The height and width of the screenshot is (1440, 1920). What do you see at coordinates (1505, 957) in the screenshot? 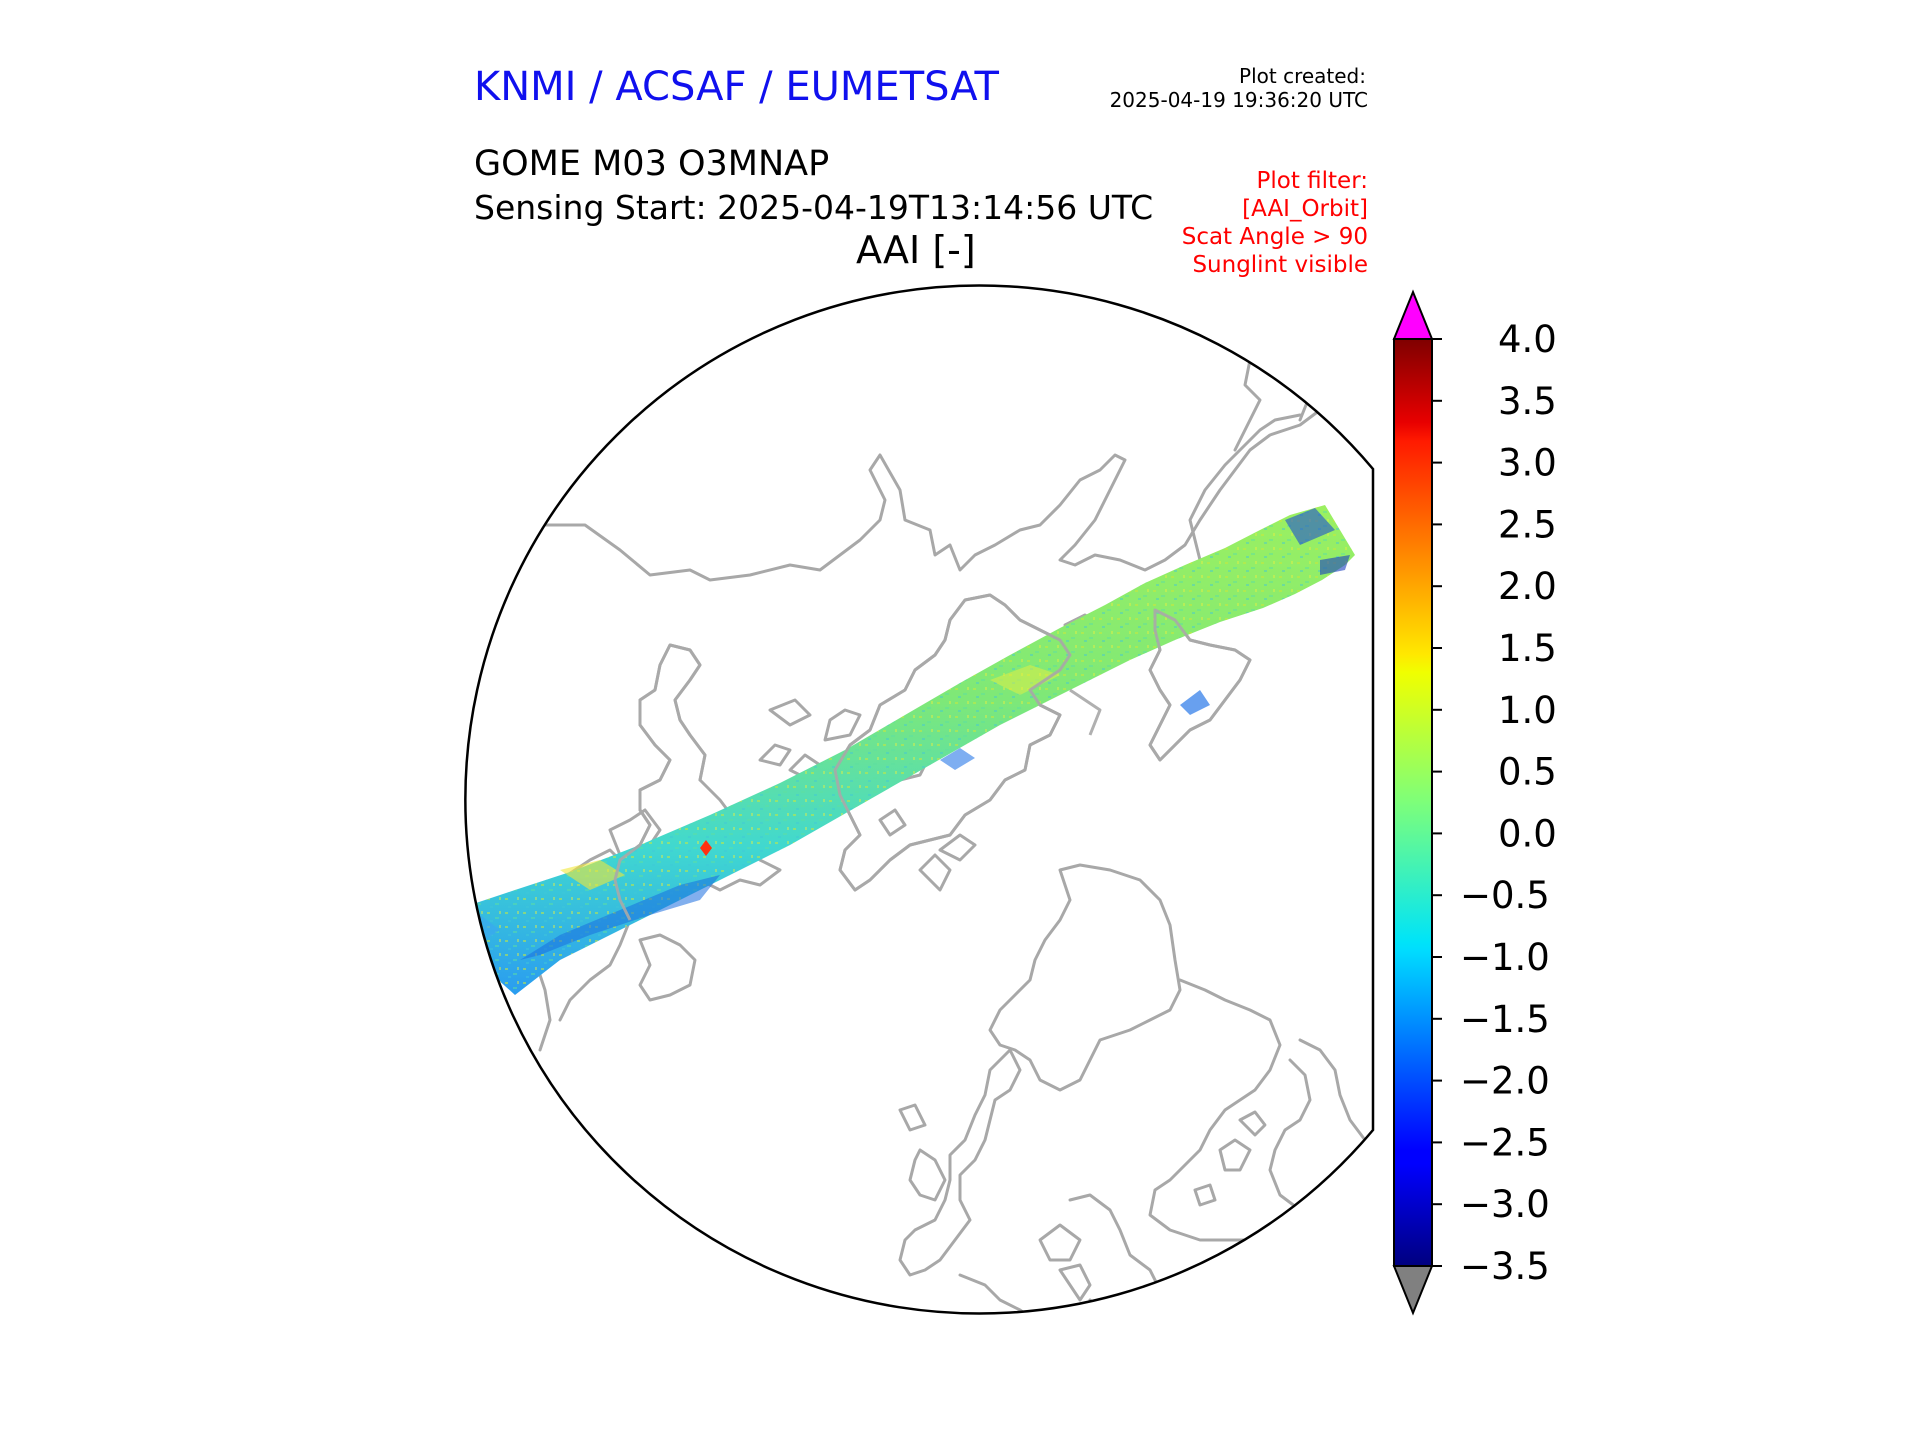
I see `colorbar-tick-label: −1.0` at bounding box center [1505, 957].